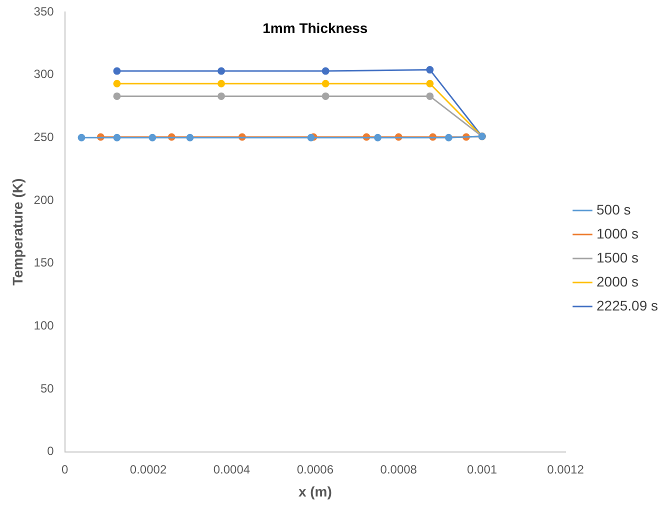 This screenshot has width=672, height=509. What do you see at coordinates (44, 137) in the screenshot?
I see `y-tick-label: 250` at bounding box center [44, 137].